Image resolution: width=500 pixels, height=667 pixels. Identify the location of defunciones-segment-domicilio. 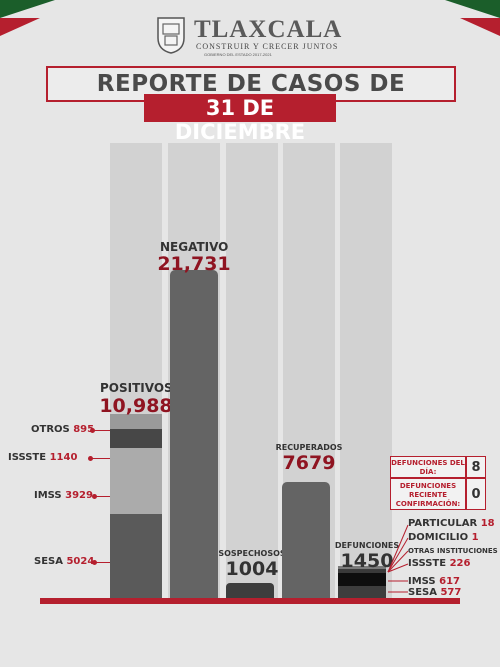
(362, 567).